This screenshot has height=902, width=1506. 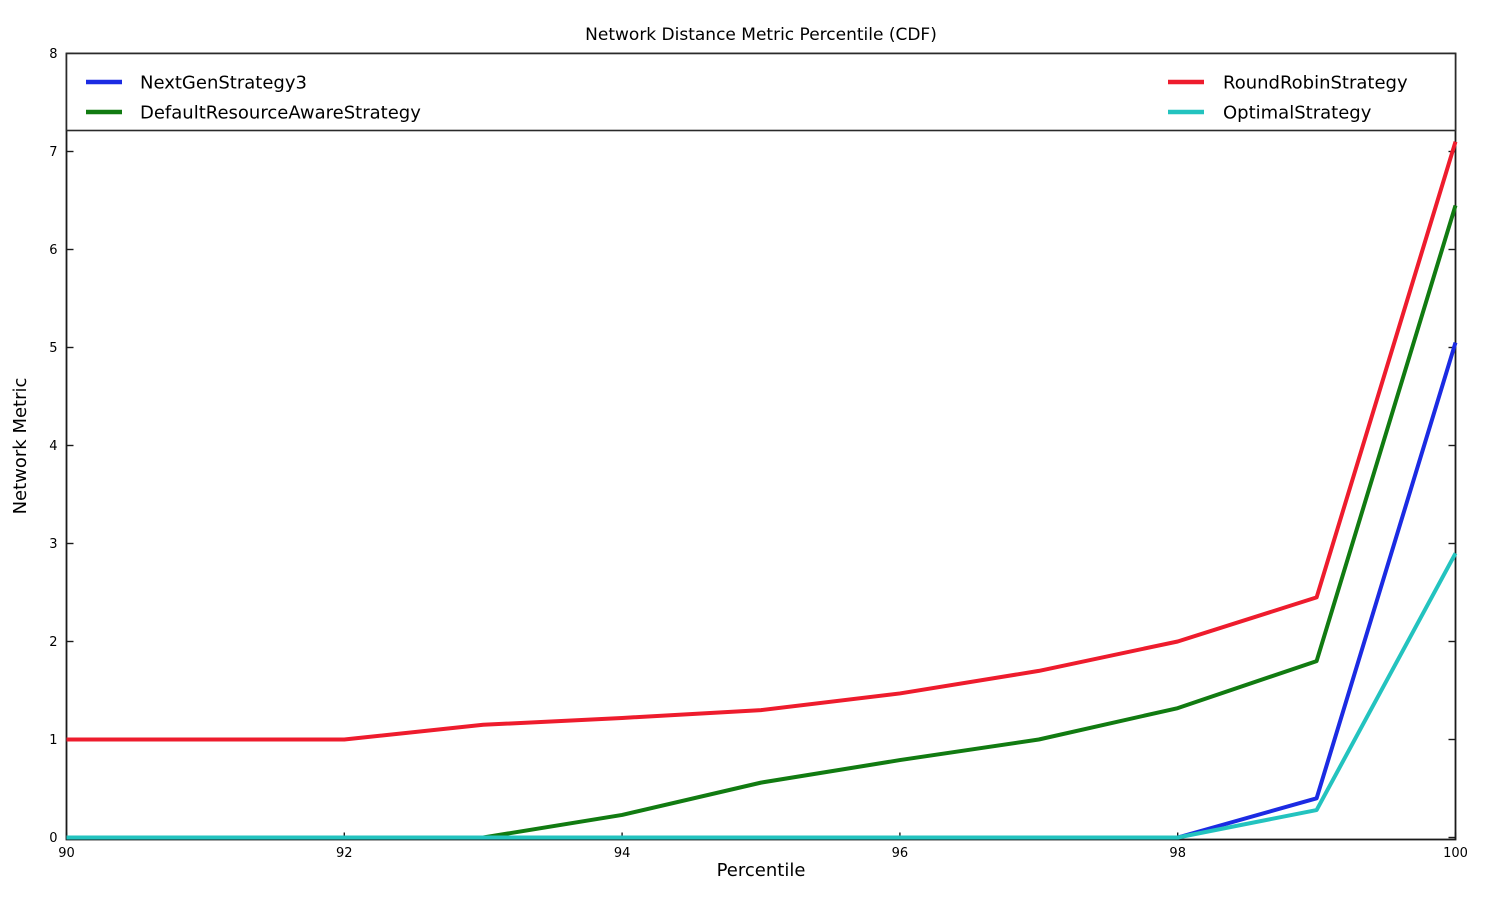 What do you see at coordinates (1315, 83) in the screenshot?
I see `legend-label-RoundRobinStrategy: RoundRobinStrategy` at bounding box center [1315, 83].